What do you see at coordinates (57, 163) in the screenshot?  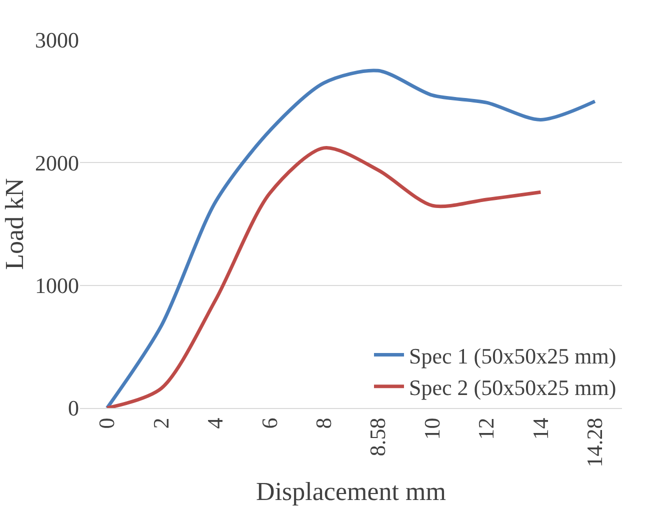 I see `y-tick-label: 2000` at bounding box center [57, 163].